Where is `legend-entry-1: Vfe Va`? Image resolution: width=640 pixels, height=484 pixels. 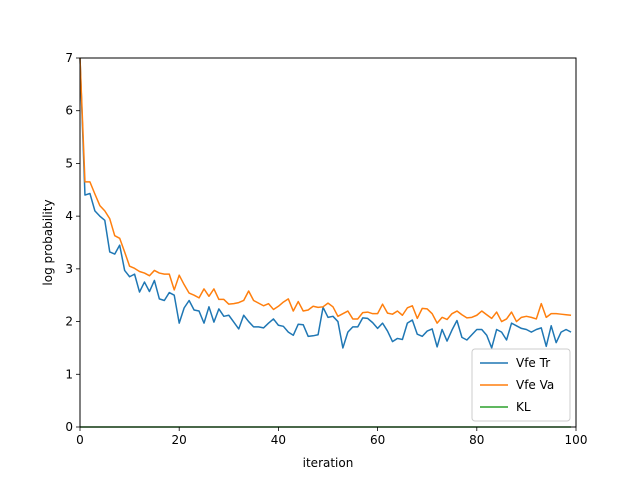 legend-entry-1: Vfe Va is located at coordinates (535, 385).